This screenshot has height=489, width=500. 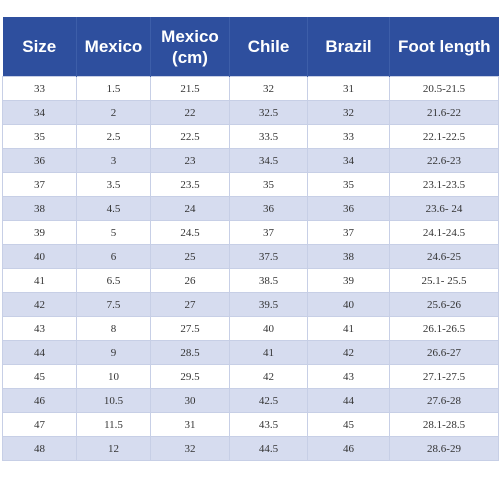 What do you see at coordinates (268, 112) in the screenshot?
I see `cell-chile: 32.5` at bounding box center [268, 112].